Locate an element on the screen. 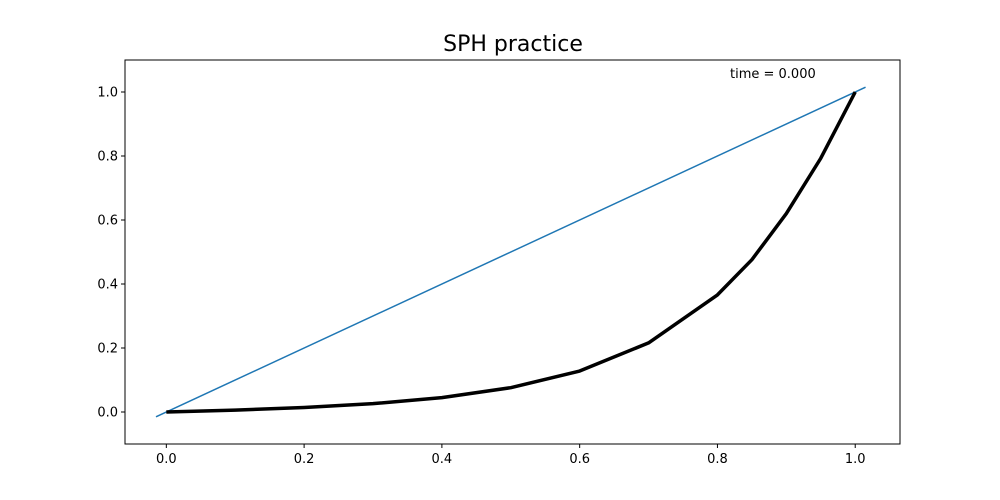 The height and width of the screenshot is (500, 1000). x-tick-label: 1.0 is located at coordinates (855, 459).